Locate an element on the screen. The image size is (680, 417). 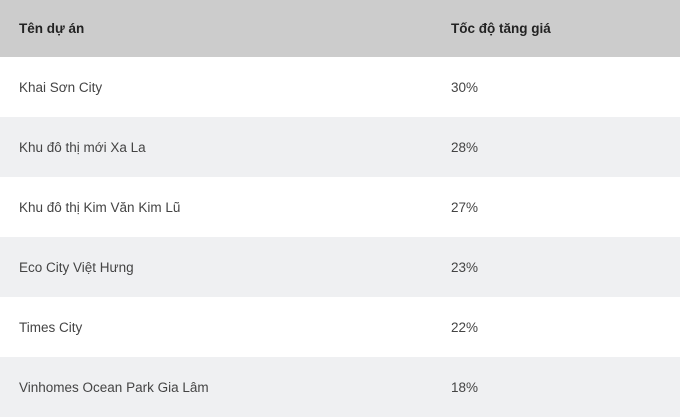
growth-rate: 28% is located at coordinates (565, 147).